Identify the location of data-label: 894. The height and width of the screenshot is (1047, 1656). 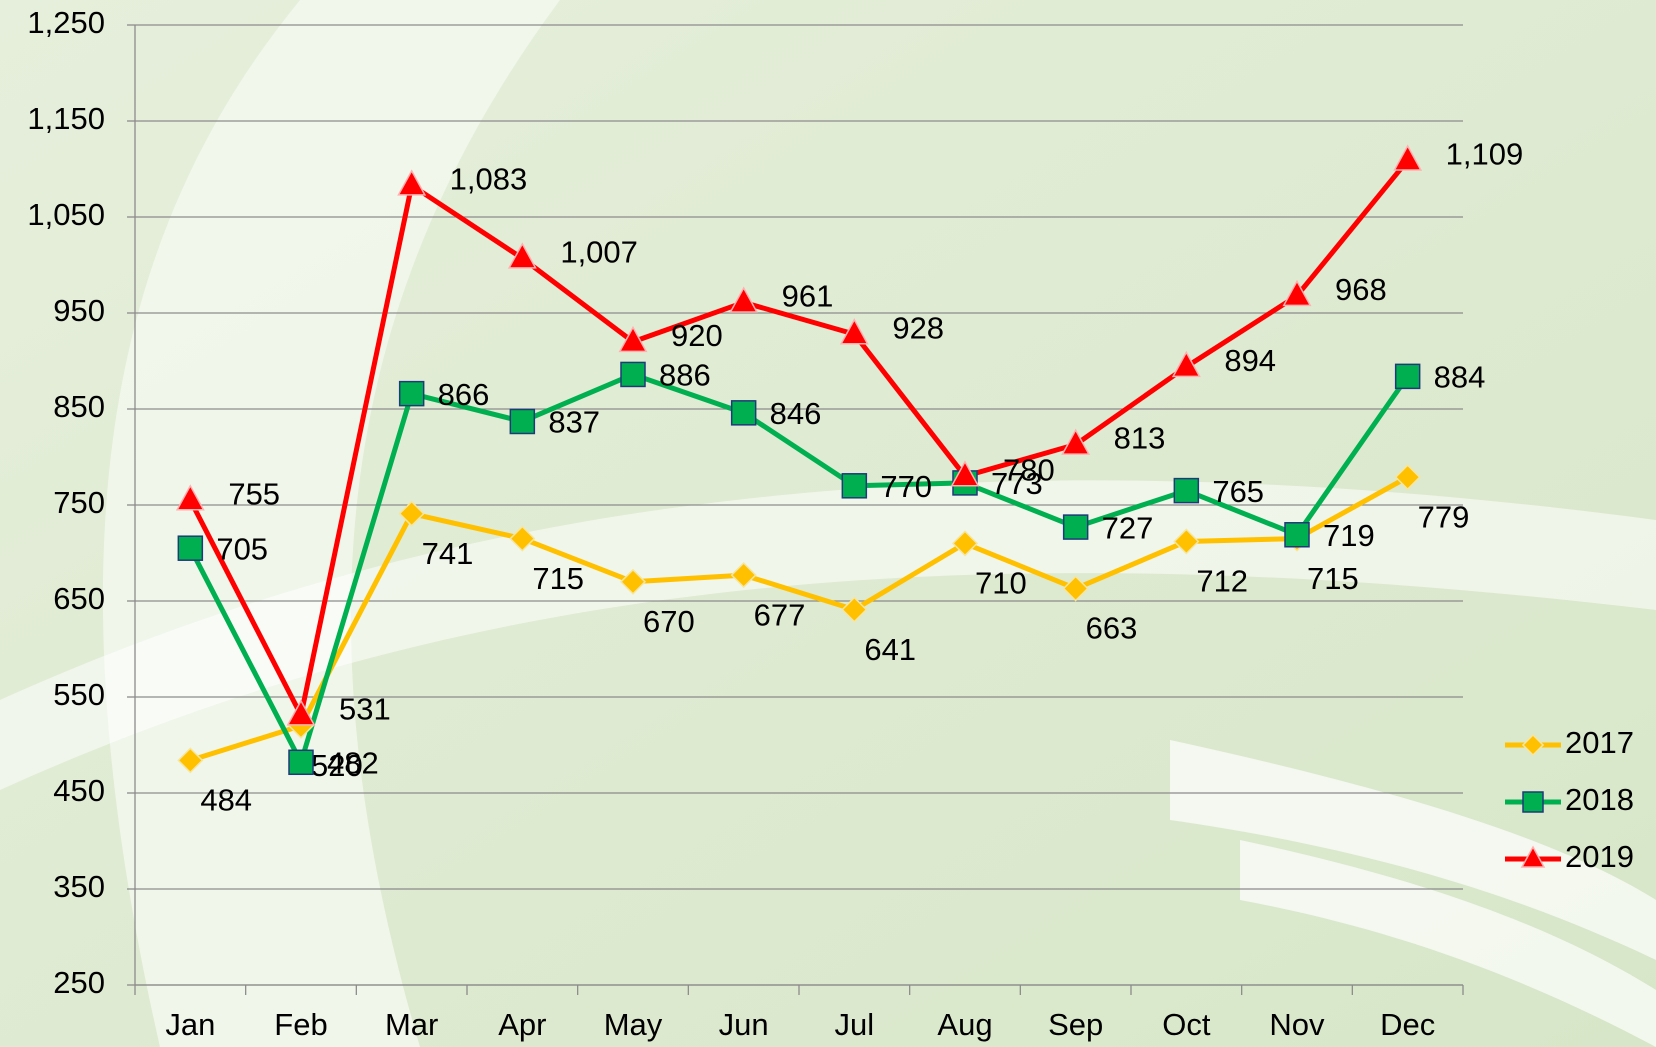
(1250, 360).